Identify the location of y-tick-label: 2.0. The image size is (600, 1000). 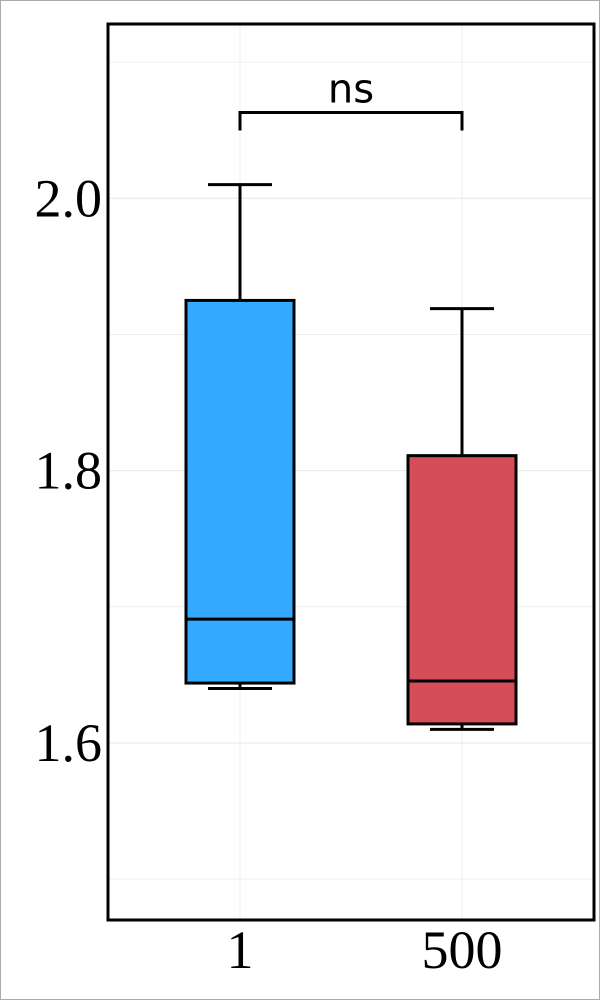
(69, 198).